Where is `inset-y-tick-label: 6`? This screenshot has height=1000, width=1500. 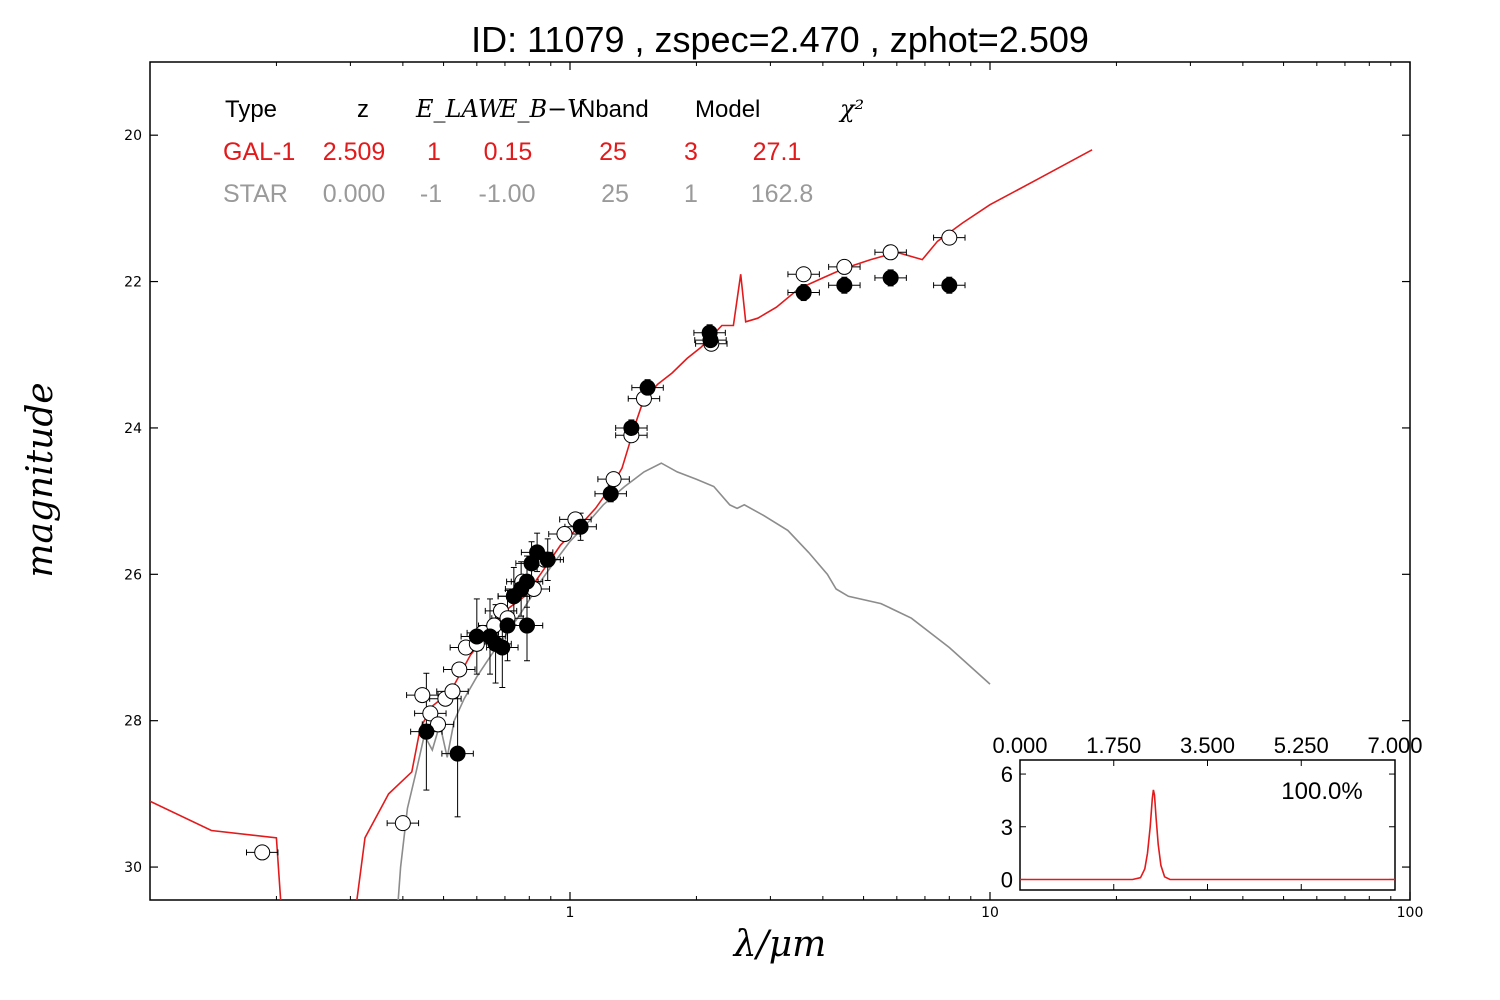 inset-y-tick-label: 6 is located at coordinates (1007, 774).